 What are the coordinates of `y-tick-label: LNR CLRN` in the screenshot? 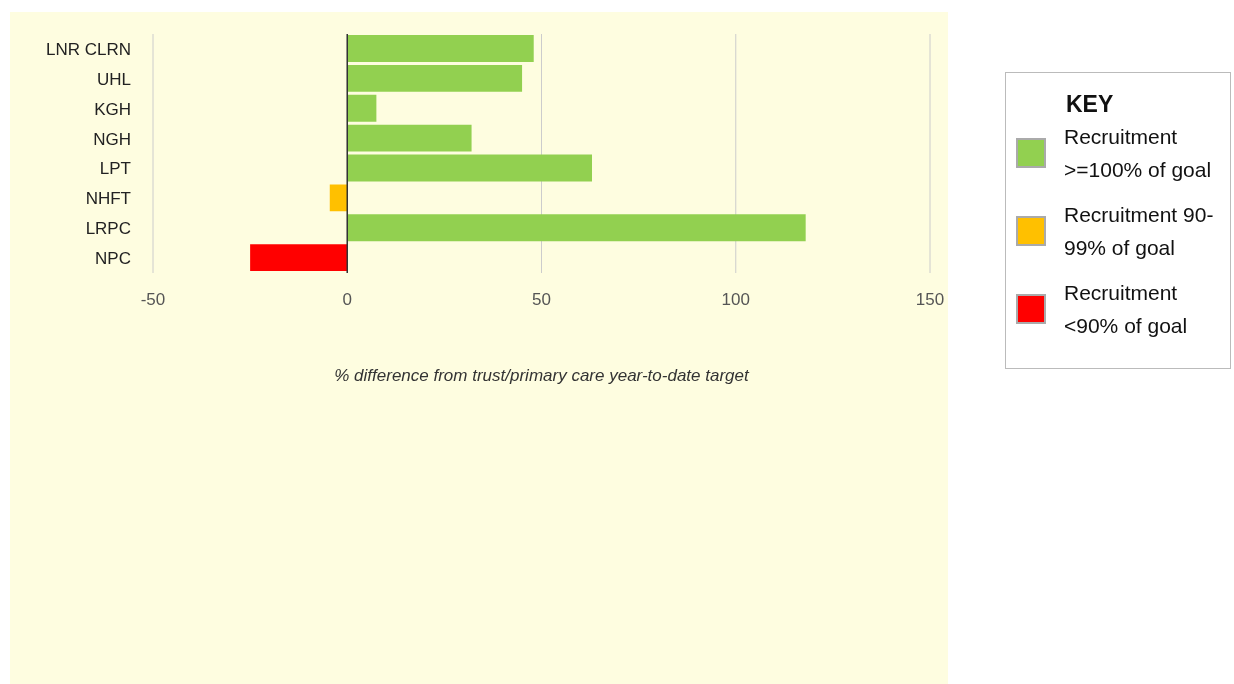 It's located at (88, 49).